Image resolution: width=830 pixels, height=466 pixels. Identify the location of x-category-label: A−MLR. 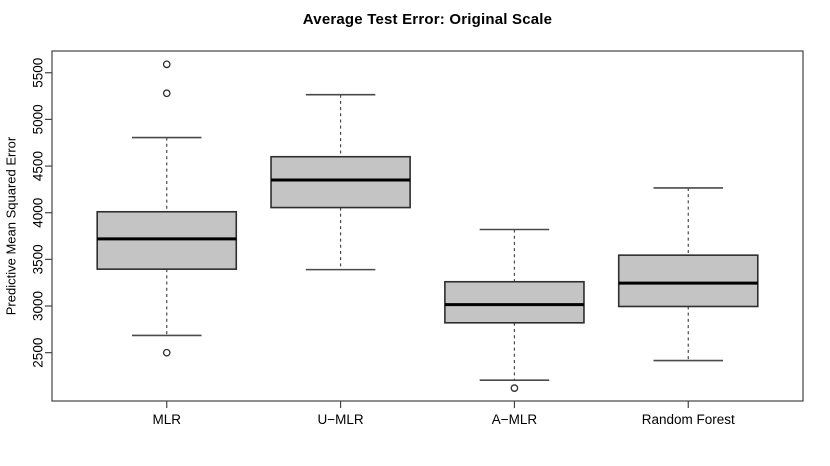
(515, 419).